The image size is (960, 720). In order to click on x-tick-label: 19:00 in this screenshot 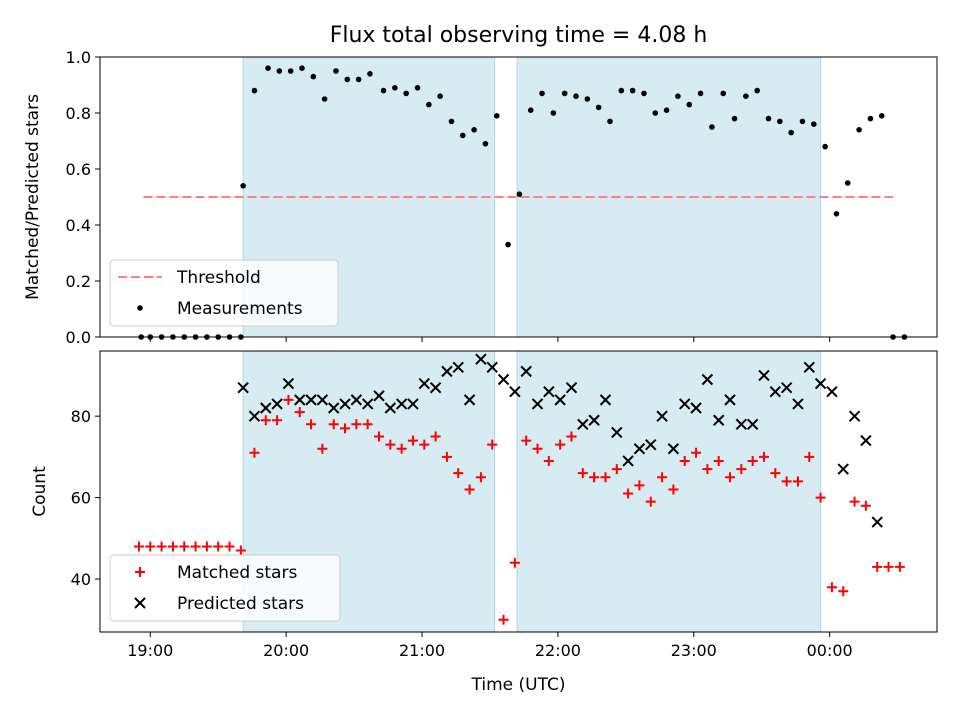, I will do `click(150, 650)`.